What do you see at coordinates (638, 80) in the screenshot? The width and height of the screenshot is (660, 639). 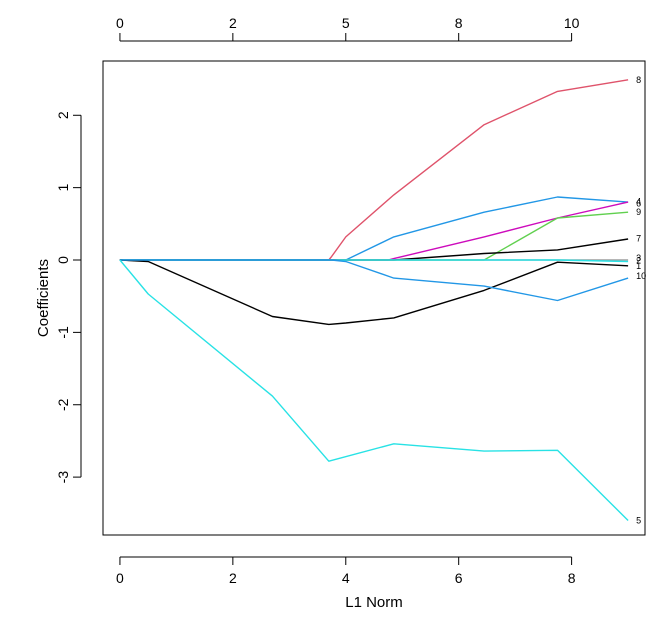 I see `series-end-label: 8` at bounding box center [638, 80].